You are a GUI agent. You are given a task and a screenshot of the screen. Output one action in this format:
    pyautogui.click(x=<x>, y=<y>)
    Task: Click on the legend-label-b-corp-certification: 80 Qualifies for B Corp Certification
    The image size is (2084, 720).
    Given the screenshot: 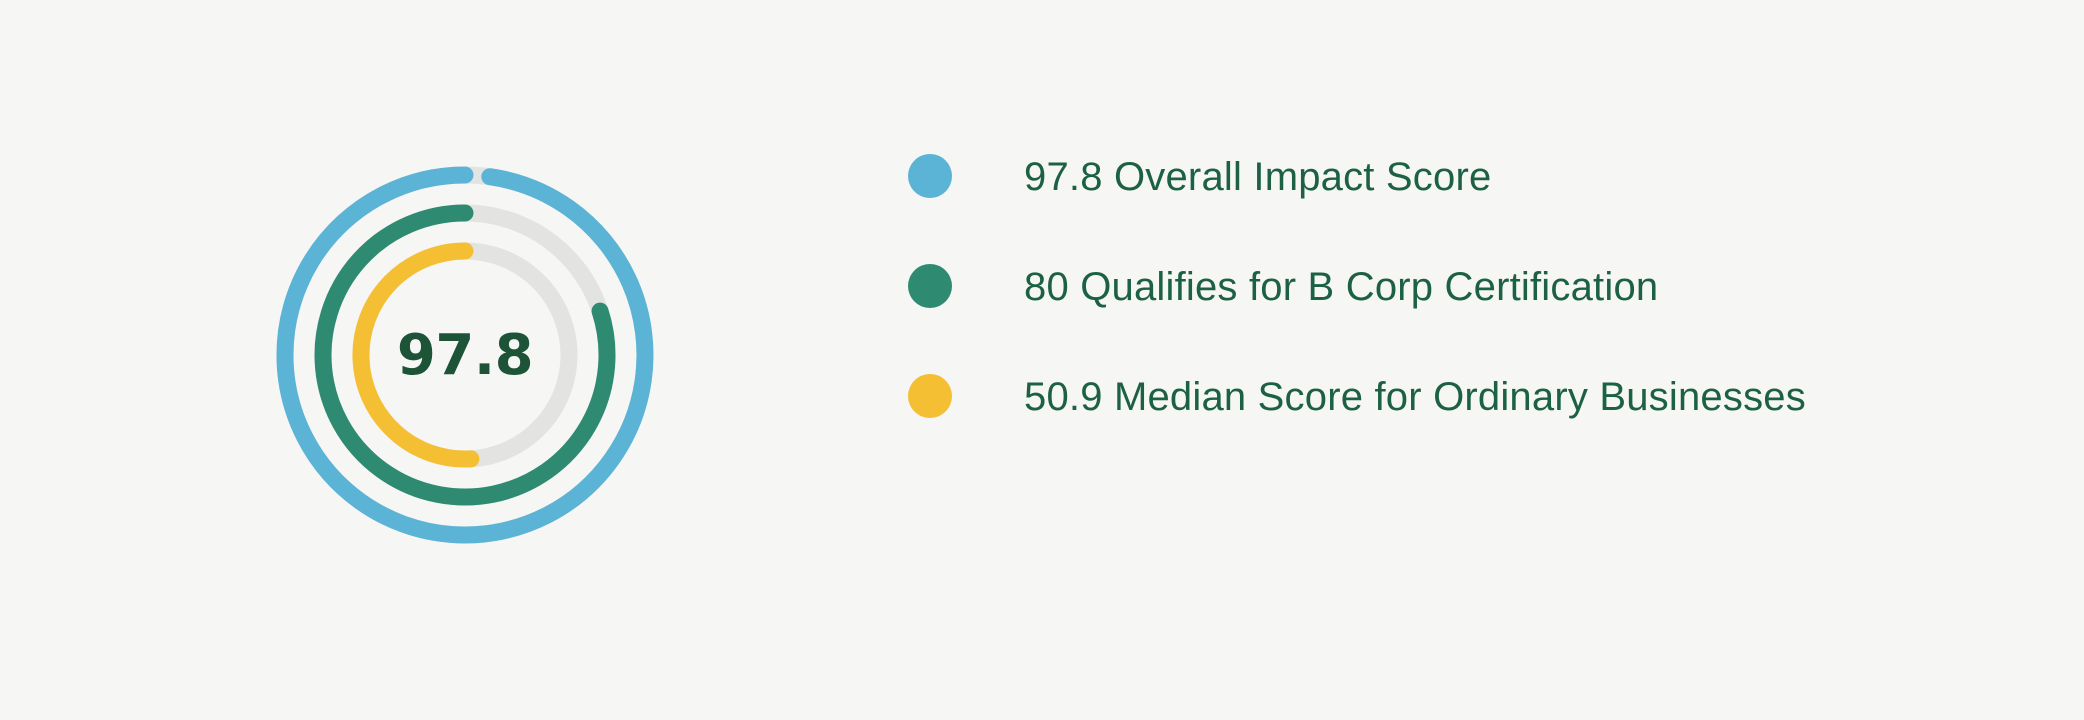 What is the action you would take?
    pyautogui.click(x=1341, y=287)
    